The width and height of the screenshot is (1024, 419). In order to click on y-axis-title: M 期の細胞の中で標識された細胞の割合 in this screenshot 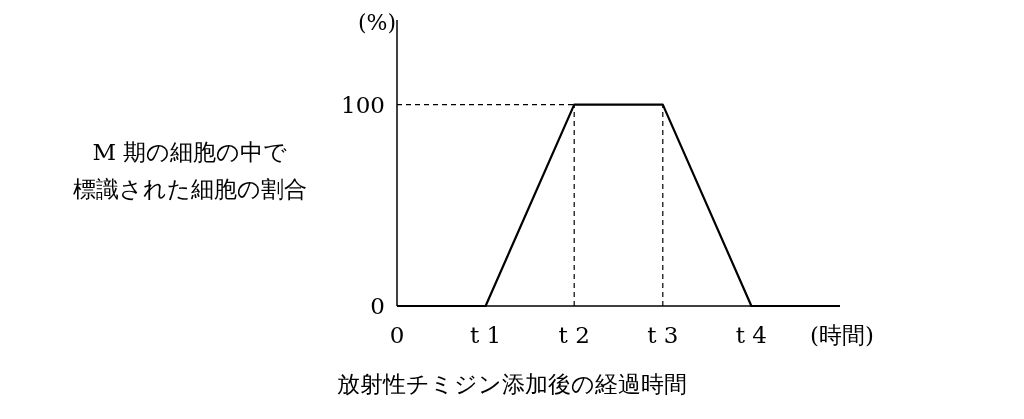, I will do `click(190, 170)`.